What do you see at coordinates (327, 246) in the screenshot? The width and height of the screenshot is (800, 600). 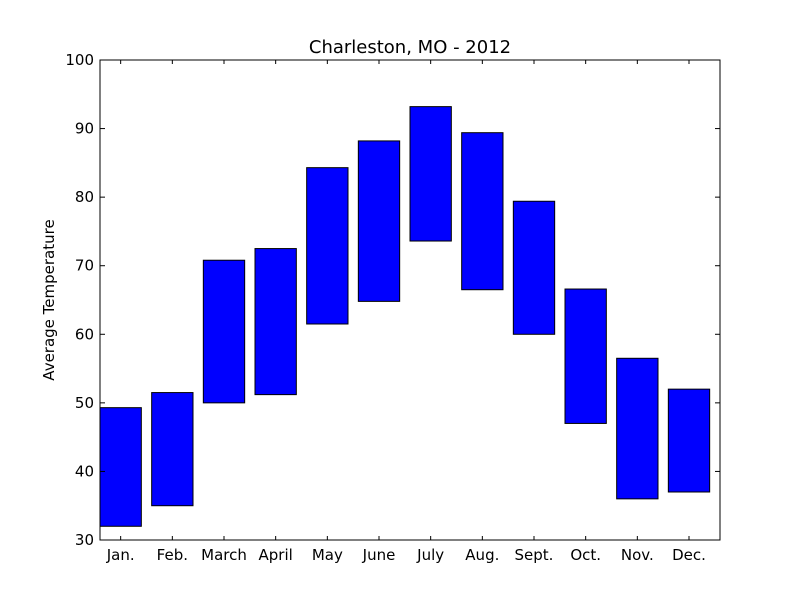 I see `bar-may` at bounding box center [327, 246].